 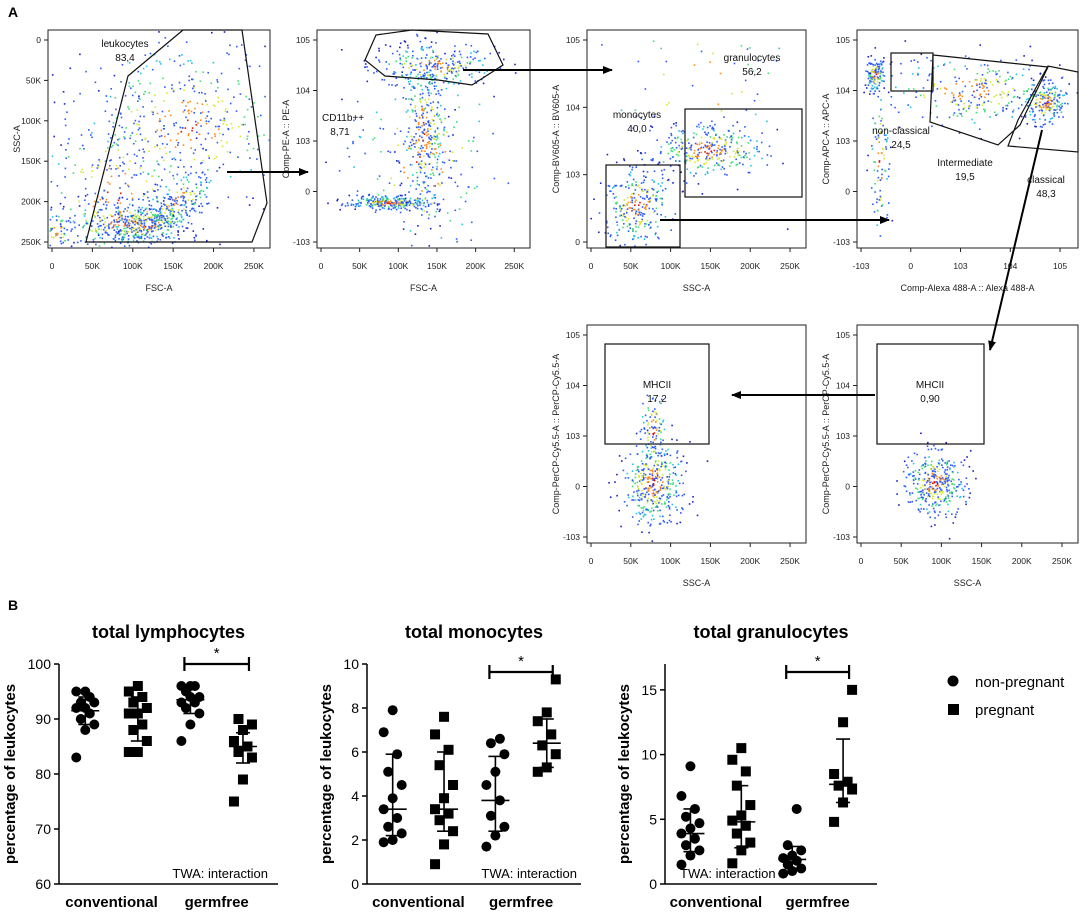 What do you see at coordinates (743, 153) in the screenshot?
I see `gate-granulocytes` at bounding box center [743, 153].